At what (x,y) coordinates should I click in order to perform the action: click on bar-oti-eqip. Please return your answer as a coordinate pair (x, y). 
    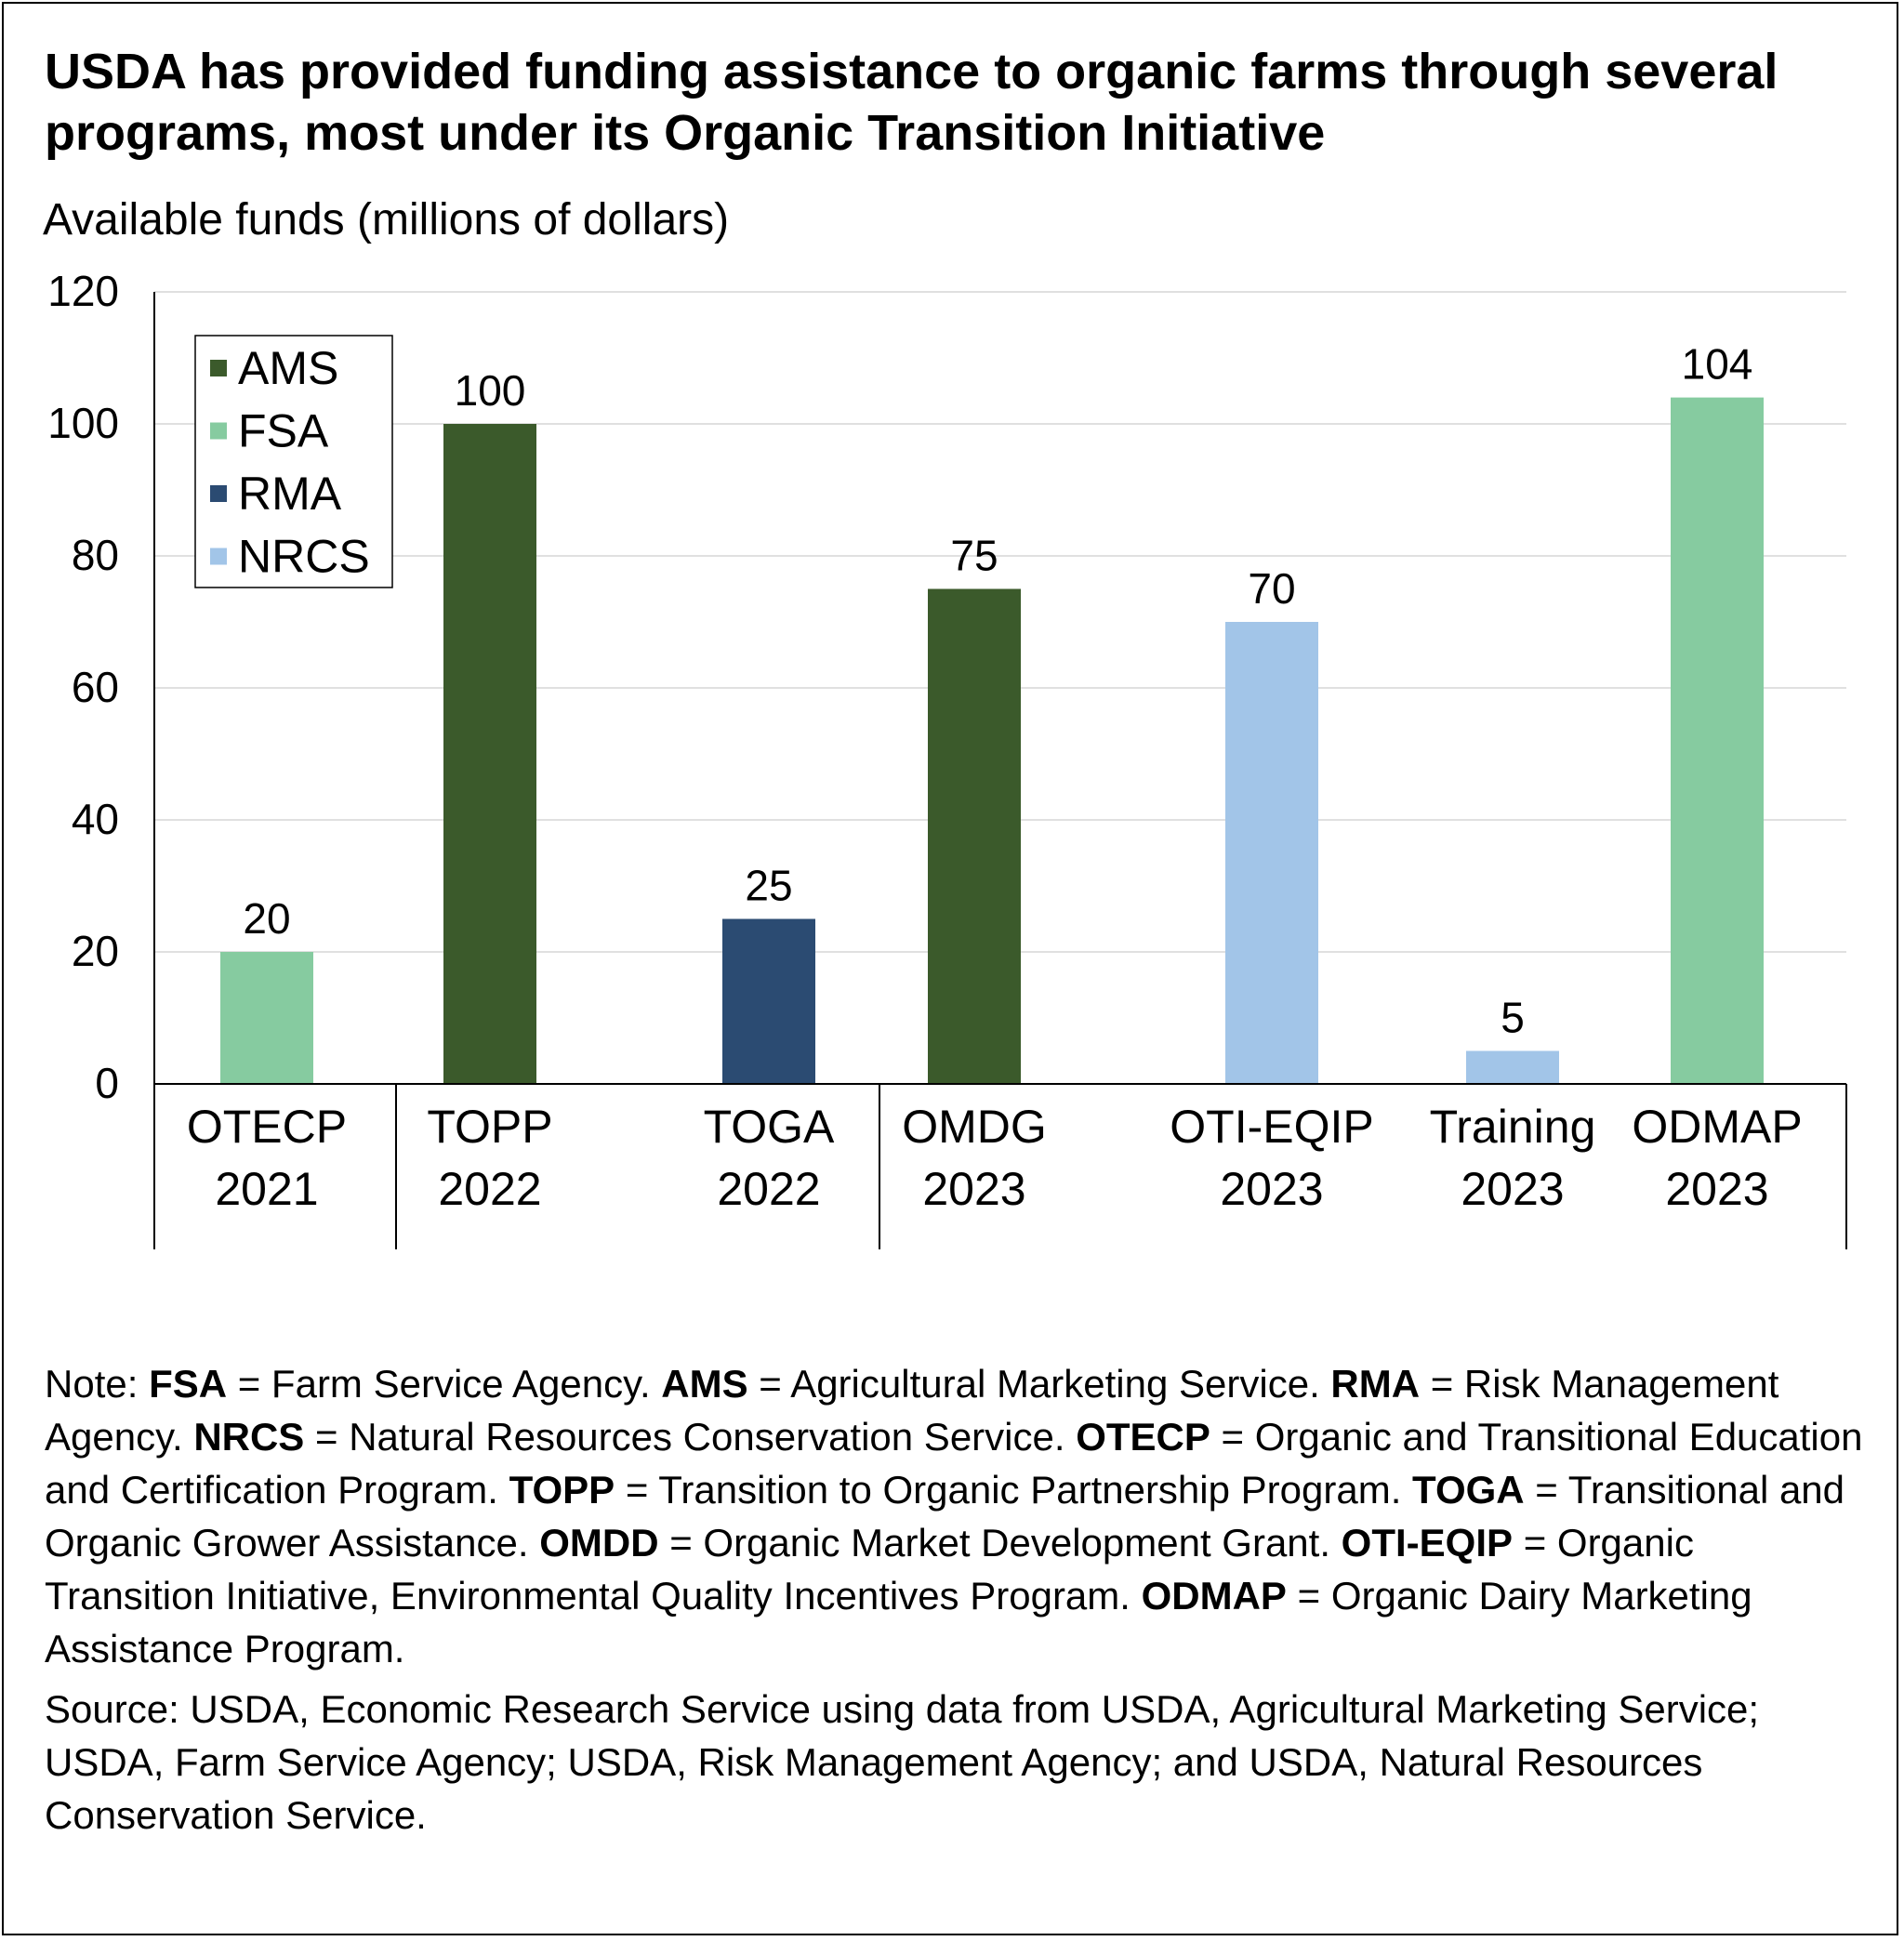
    Looking at the image, I should click on (1271, 853).